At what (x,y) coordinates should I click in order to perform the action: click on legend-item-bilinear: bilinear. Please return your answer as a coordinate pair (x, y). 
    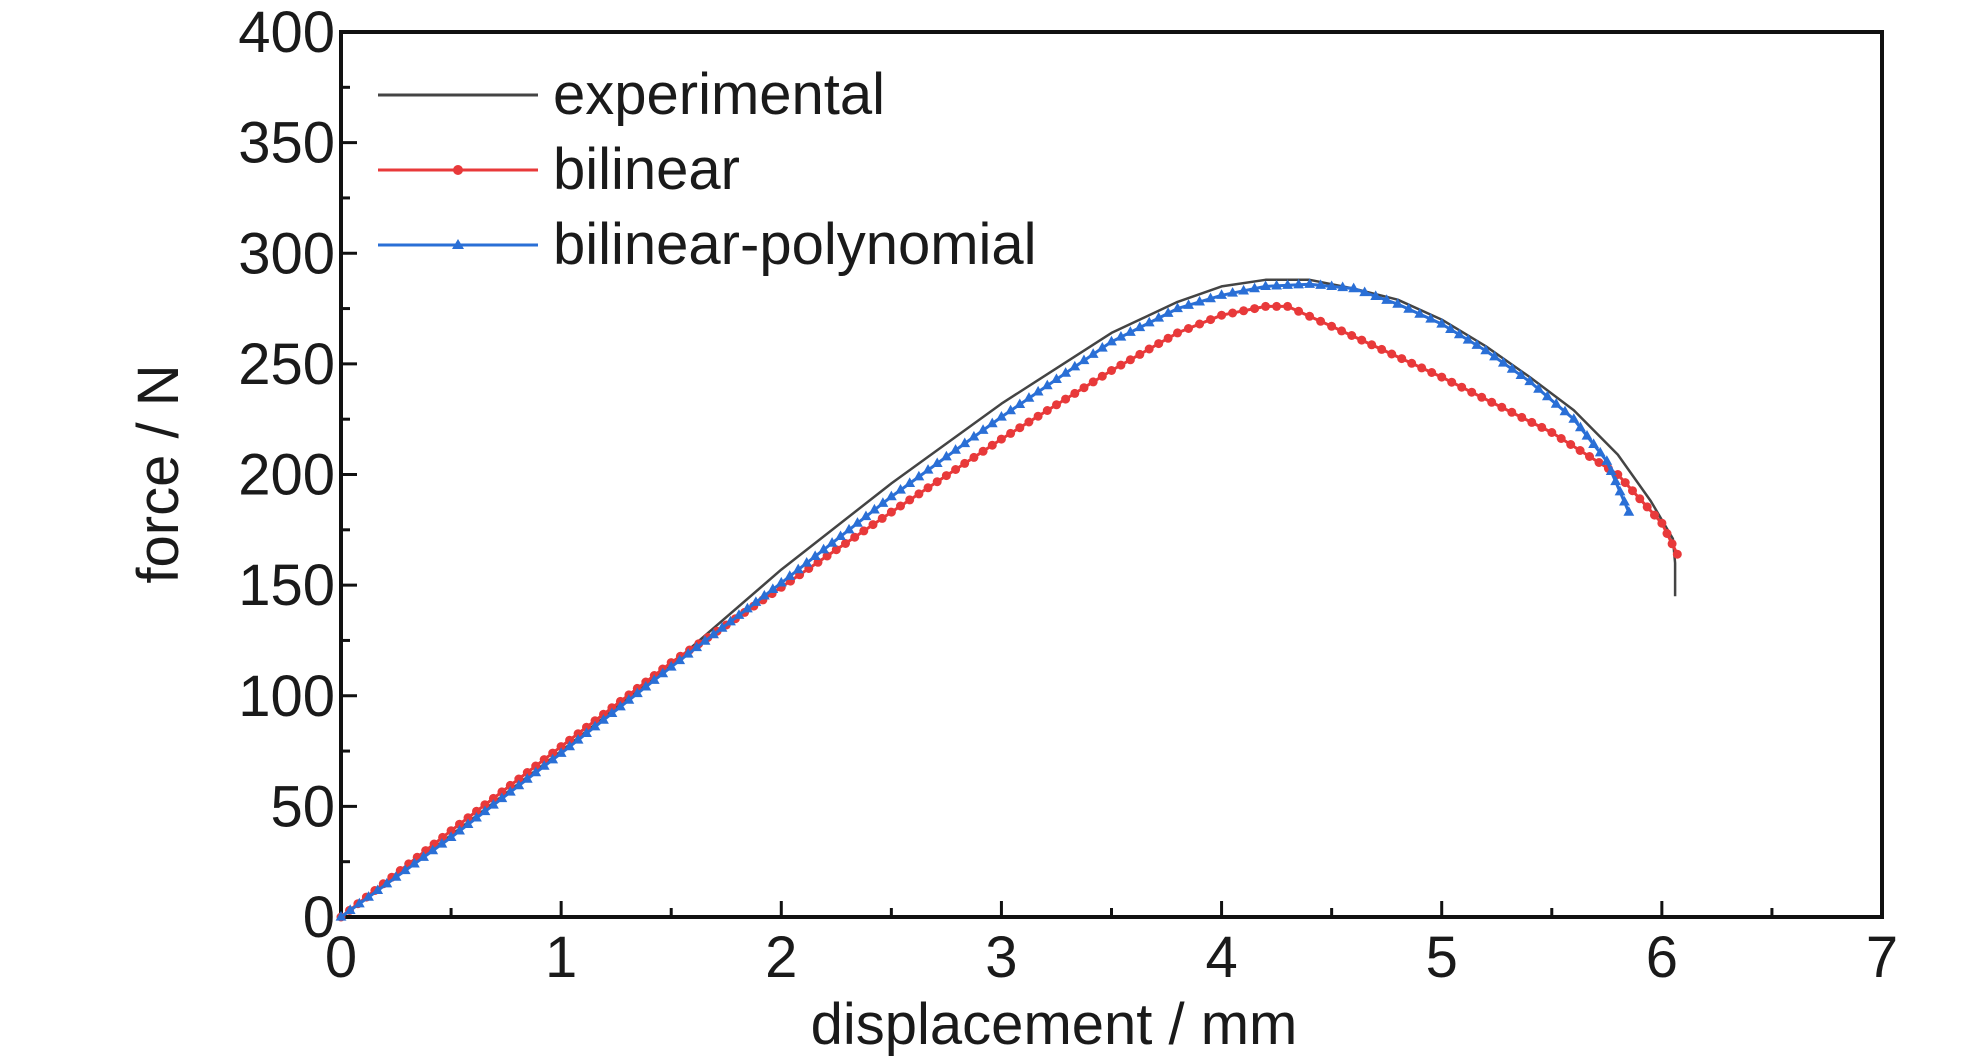
    Looking at the image, I should click on (559, 169).